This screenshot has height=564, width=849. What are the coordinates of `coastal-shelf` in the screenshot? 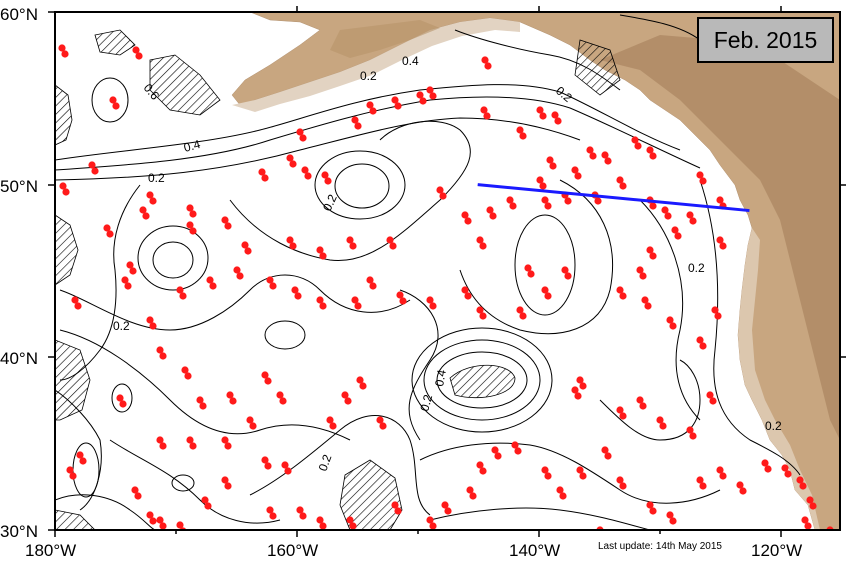 It's located at (376, 65).